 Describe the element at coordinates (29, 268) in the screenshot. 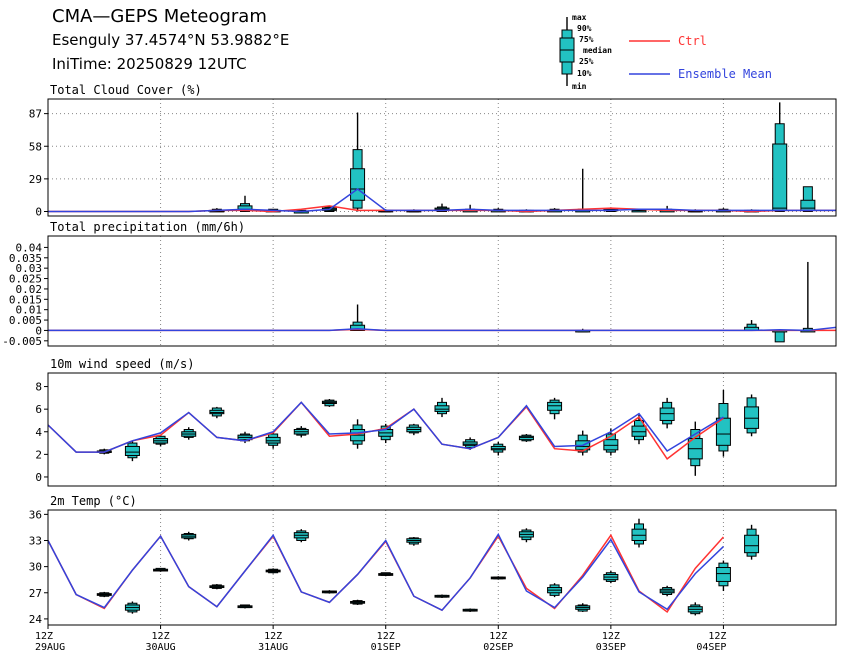

I see `y-tick-label: 0.03` at that location.